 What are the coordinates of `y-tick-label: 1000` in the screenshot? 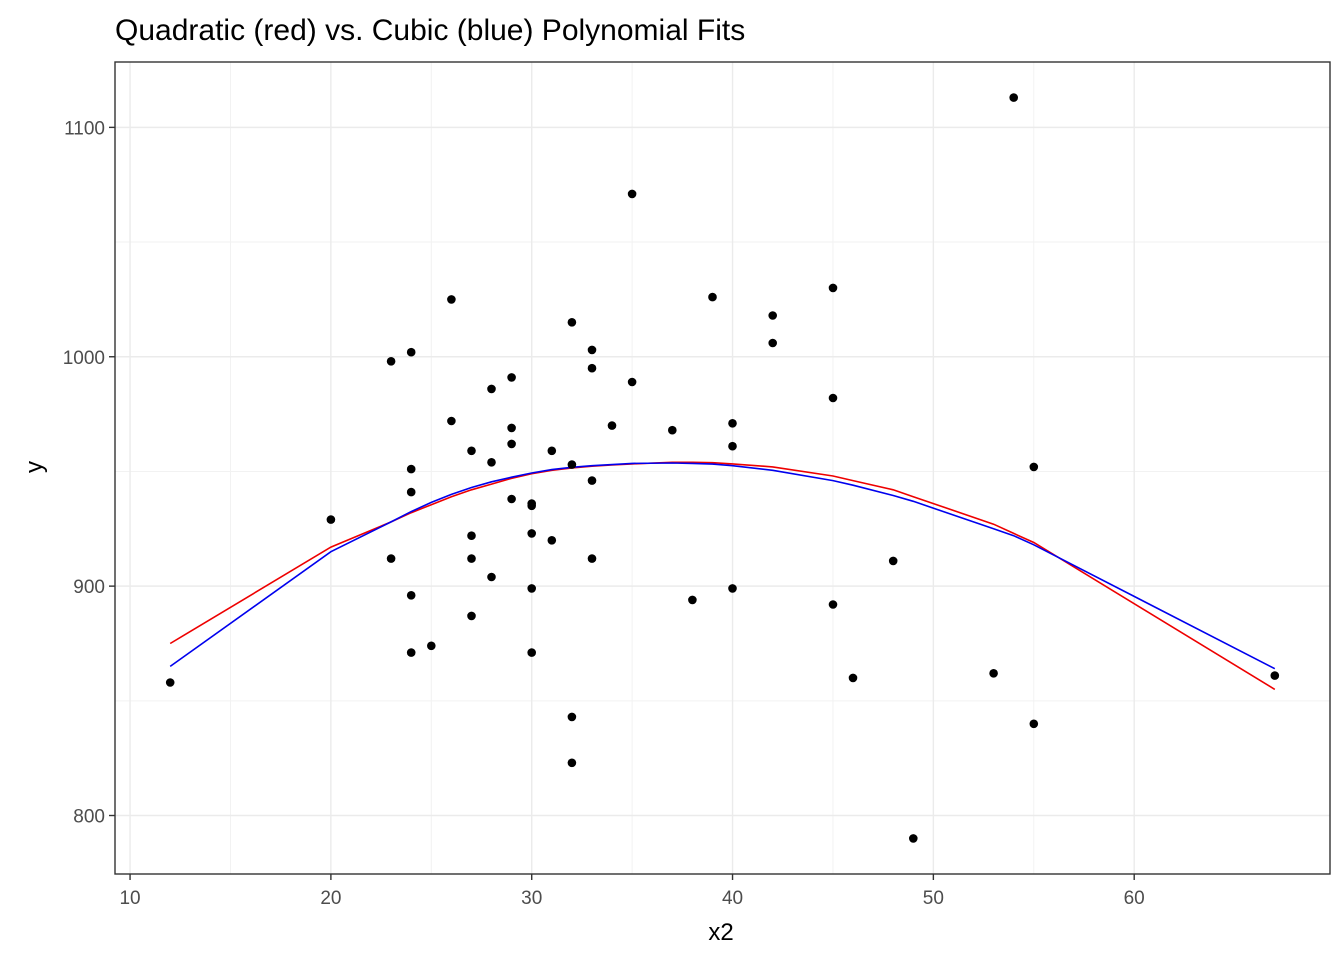 It's located at (84, 358).